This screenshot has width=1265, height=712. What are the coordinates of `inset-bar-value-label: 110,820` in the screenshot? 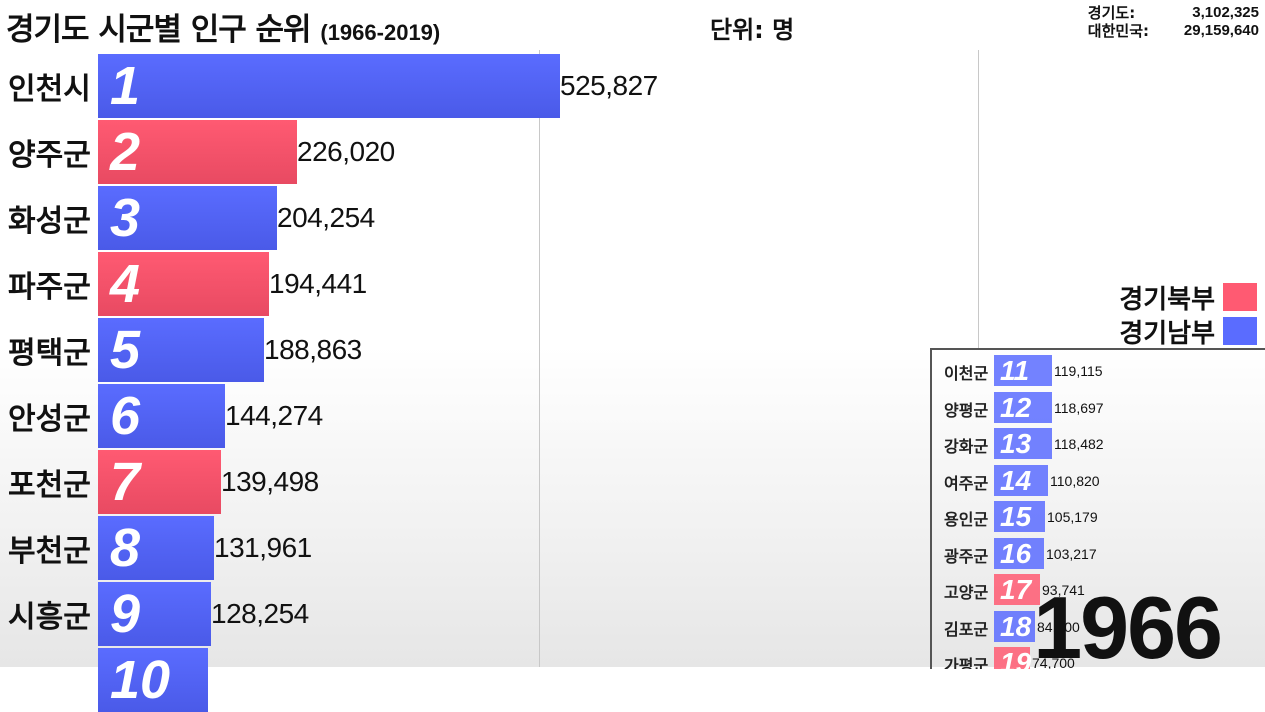 It's located at (1075, 480).